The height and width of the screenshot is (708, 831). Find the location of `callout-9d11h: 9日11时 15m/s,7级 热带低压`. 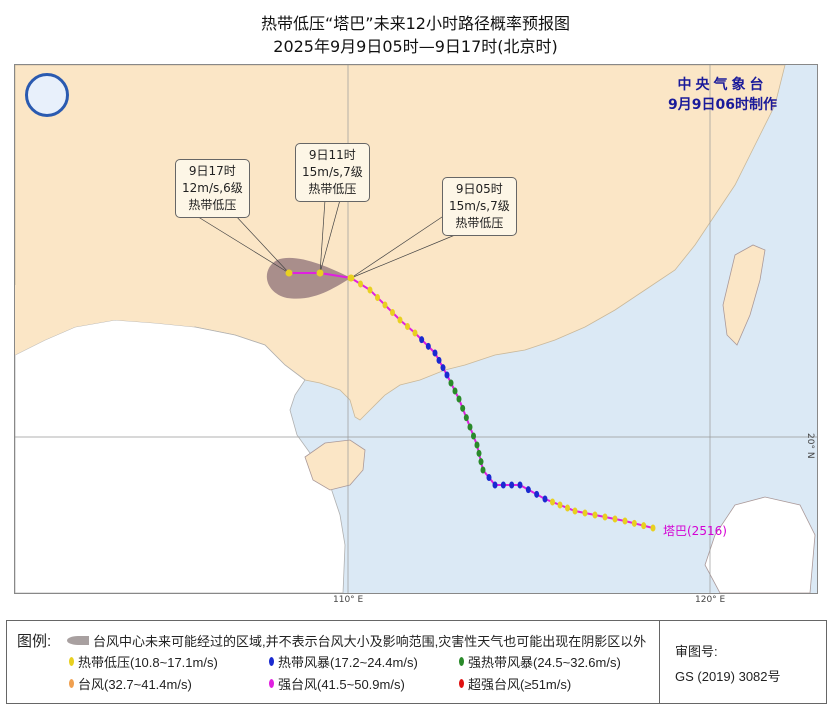

callout-9d11h: 9日11时 15m/s,7级 热带低压 is located at coordinates (332, 172).